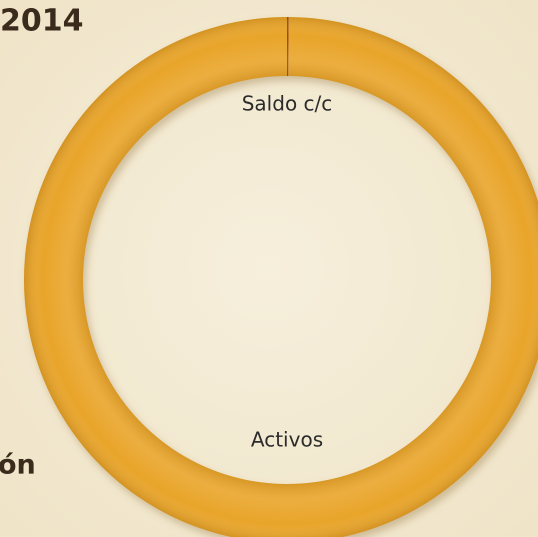  I want to click on annotation: ón, so click(18, 465).